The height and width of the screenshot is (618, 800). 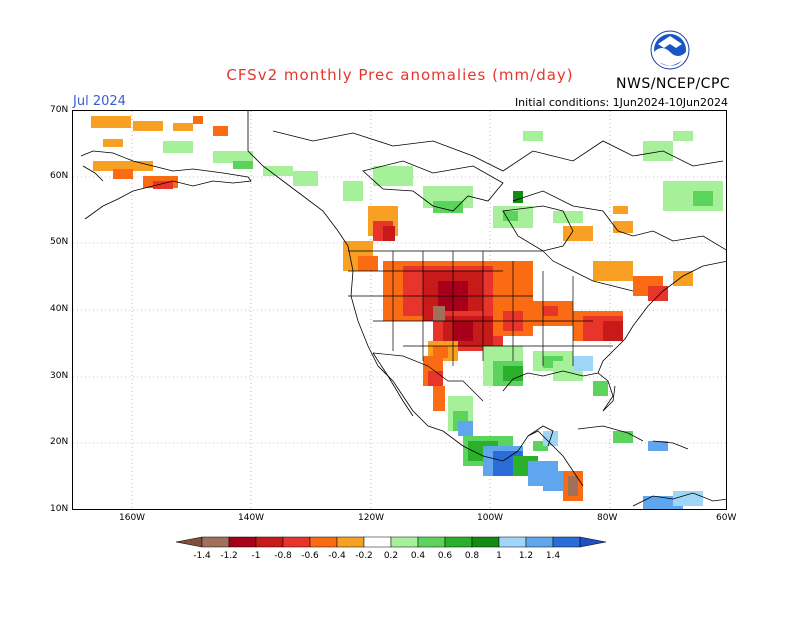 What do you see at coordinates (132, 518) in the screenshot?
I see `lon-label-160w: 160W` at bounding box center [132, 518].